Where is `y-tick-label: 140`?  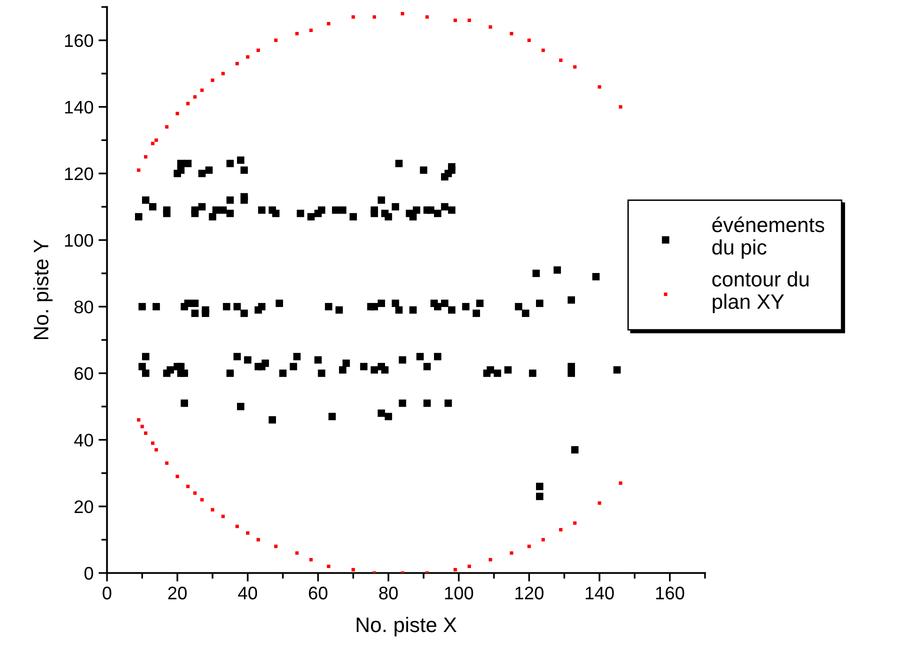 y-tick-label: 140 is located at coordinates (79, 107).